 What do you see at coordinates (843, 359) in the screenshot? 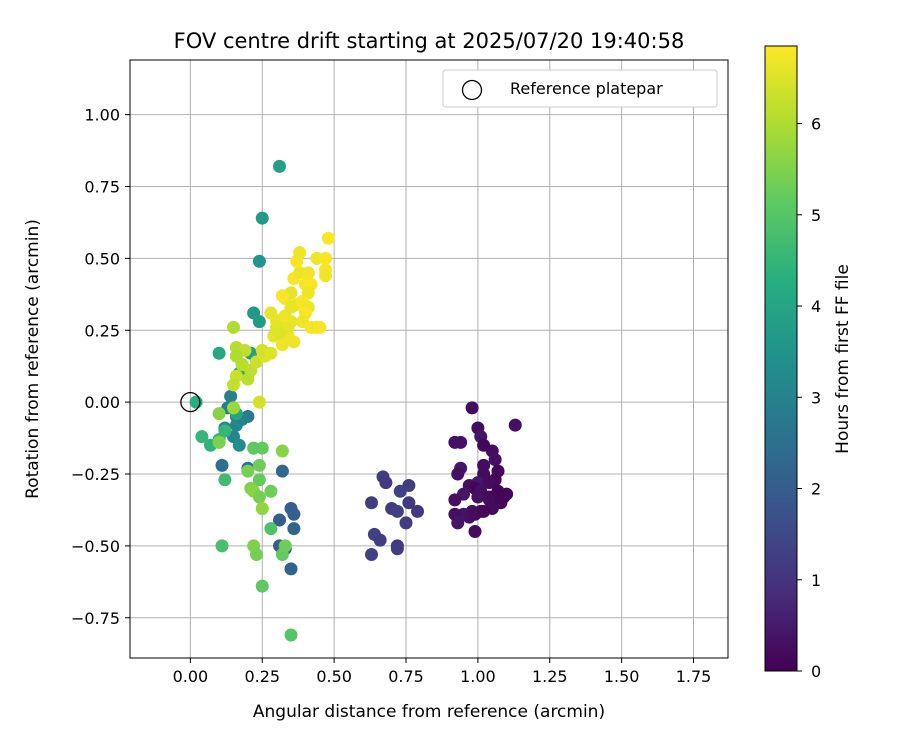
I see `colorbar-label: Hours from first FF file` at bounding box center [843, 359].